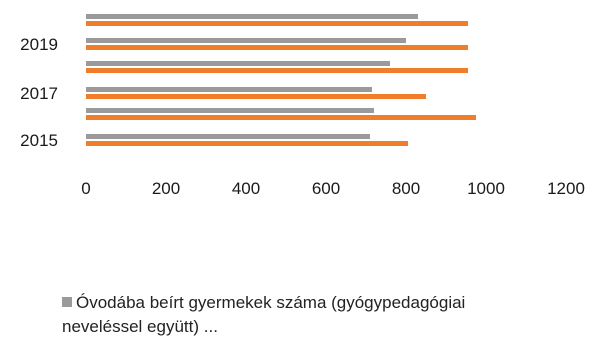  What do you see at coordinates (166, 188) in the screenshot?
I see `x-tick-label-200: 200` at bounding box center [166, 188].